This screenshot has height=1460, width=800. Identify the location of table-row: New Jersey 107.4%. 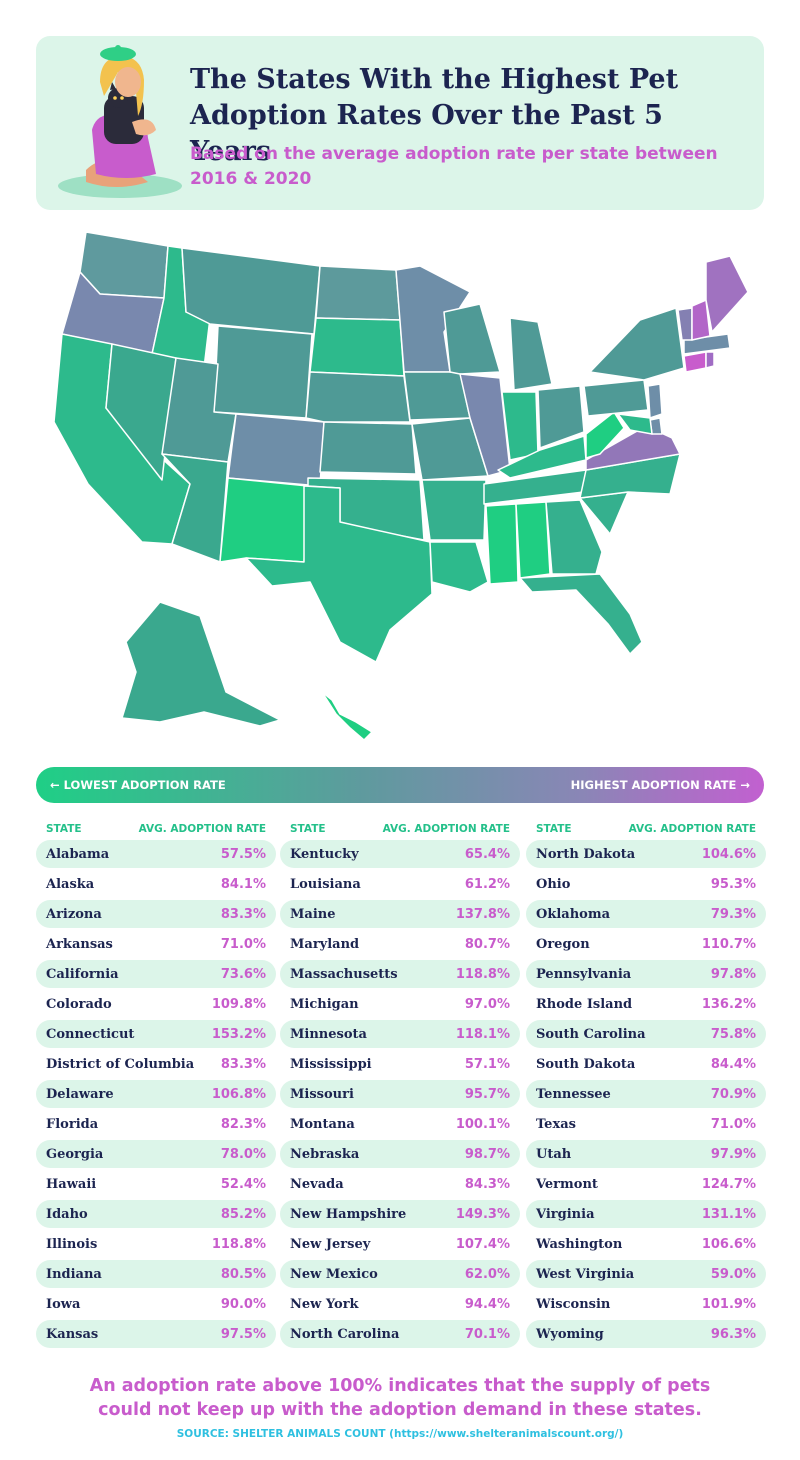
(400, 1244).